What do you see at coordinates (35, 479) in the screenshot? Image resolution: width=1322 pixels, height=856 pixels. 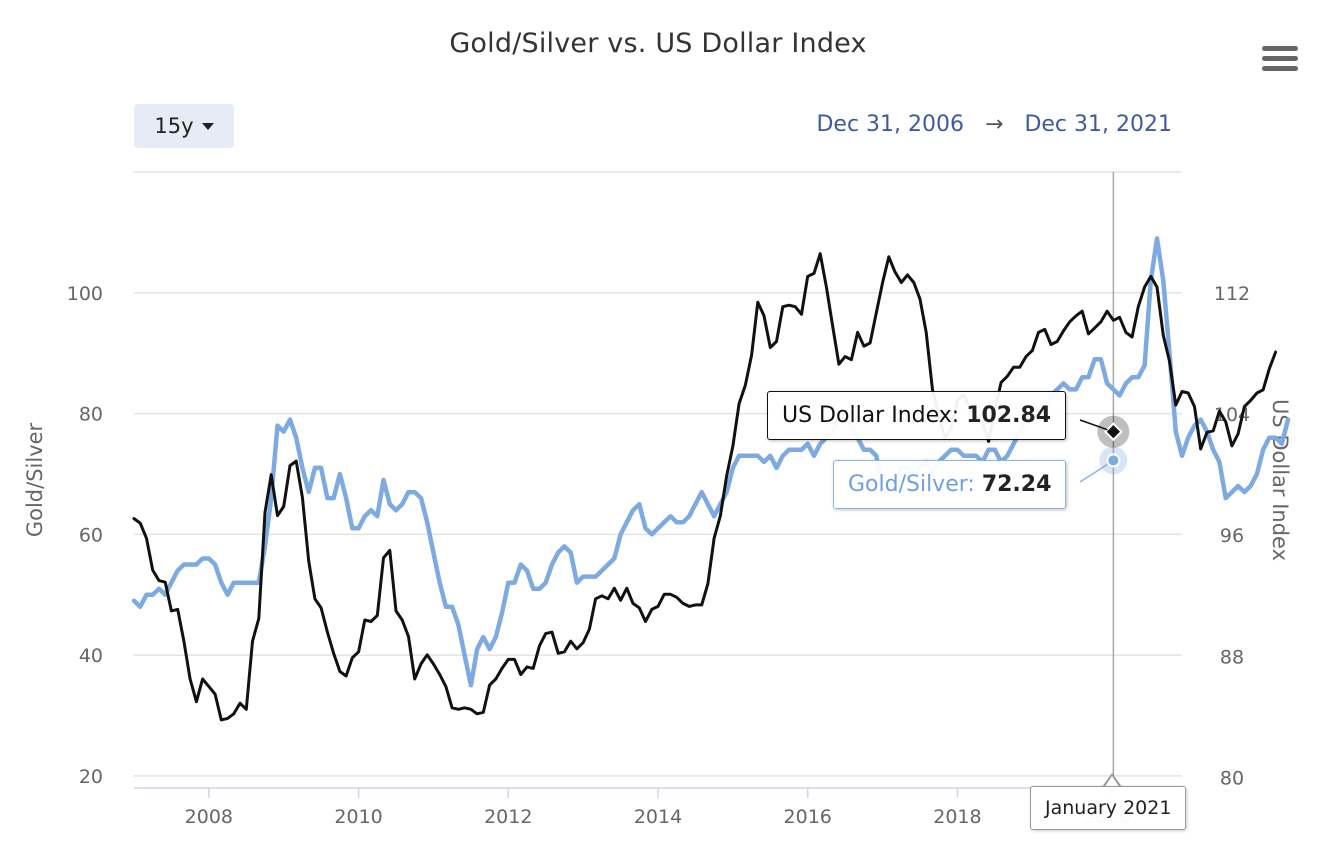 I see `y-left-axis-title: Gold/Silver` at bounding box center [35, 479].